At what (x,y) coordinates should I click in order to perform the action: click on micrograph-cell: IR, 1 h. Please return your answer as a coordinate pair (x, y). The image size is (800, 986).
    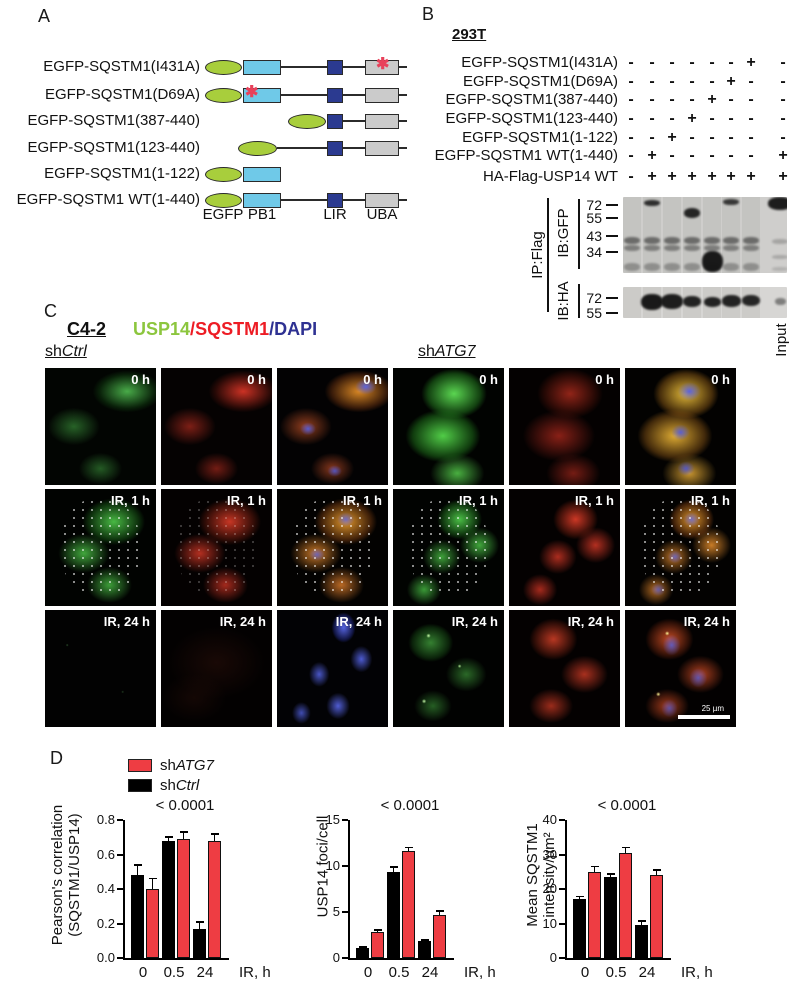
    Looking at the image, I should click on (680, 547).